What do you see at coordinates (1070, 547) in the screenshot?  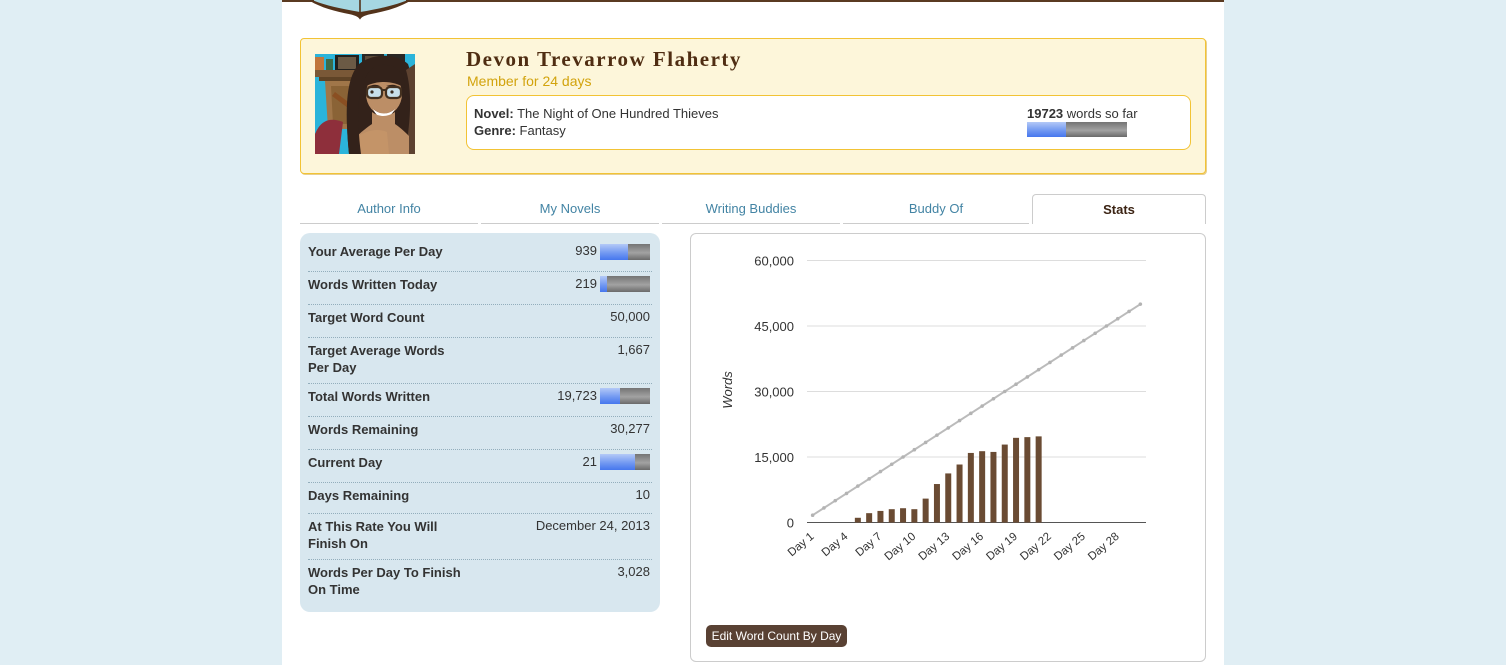 I see `svg-text: Day 25` at bounding box center [1070, 547].